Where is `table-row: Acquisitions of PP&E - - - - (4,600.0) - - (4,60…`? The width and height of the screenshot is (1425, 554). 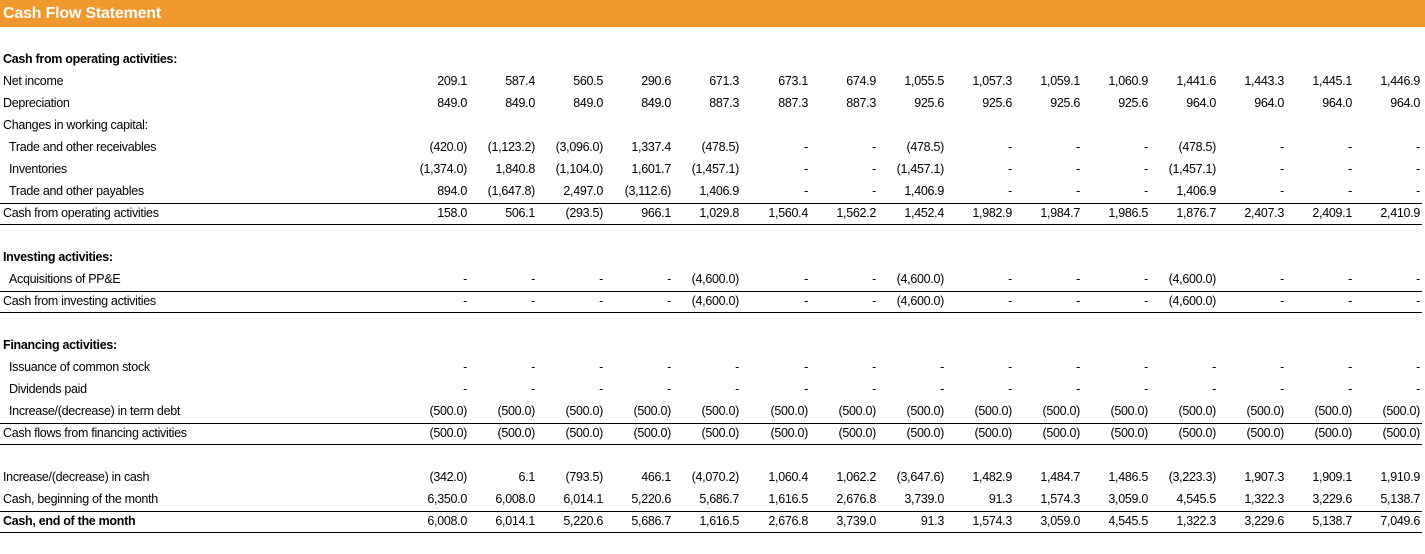 table-row: Acquisitions of PP&E - - - - (4,600.0) - - (4,60… is located at coordinates (712, 279).